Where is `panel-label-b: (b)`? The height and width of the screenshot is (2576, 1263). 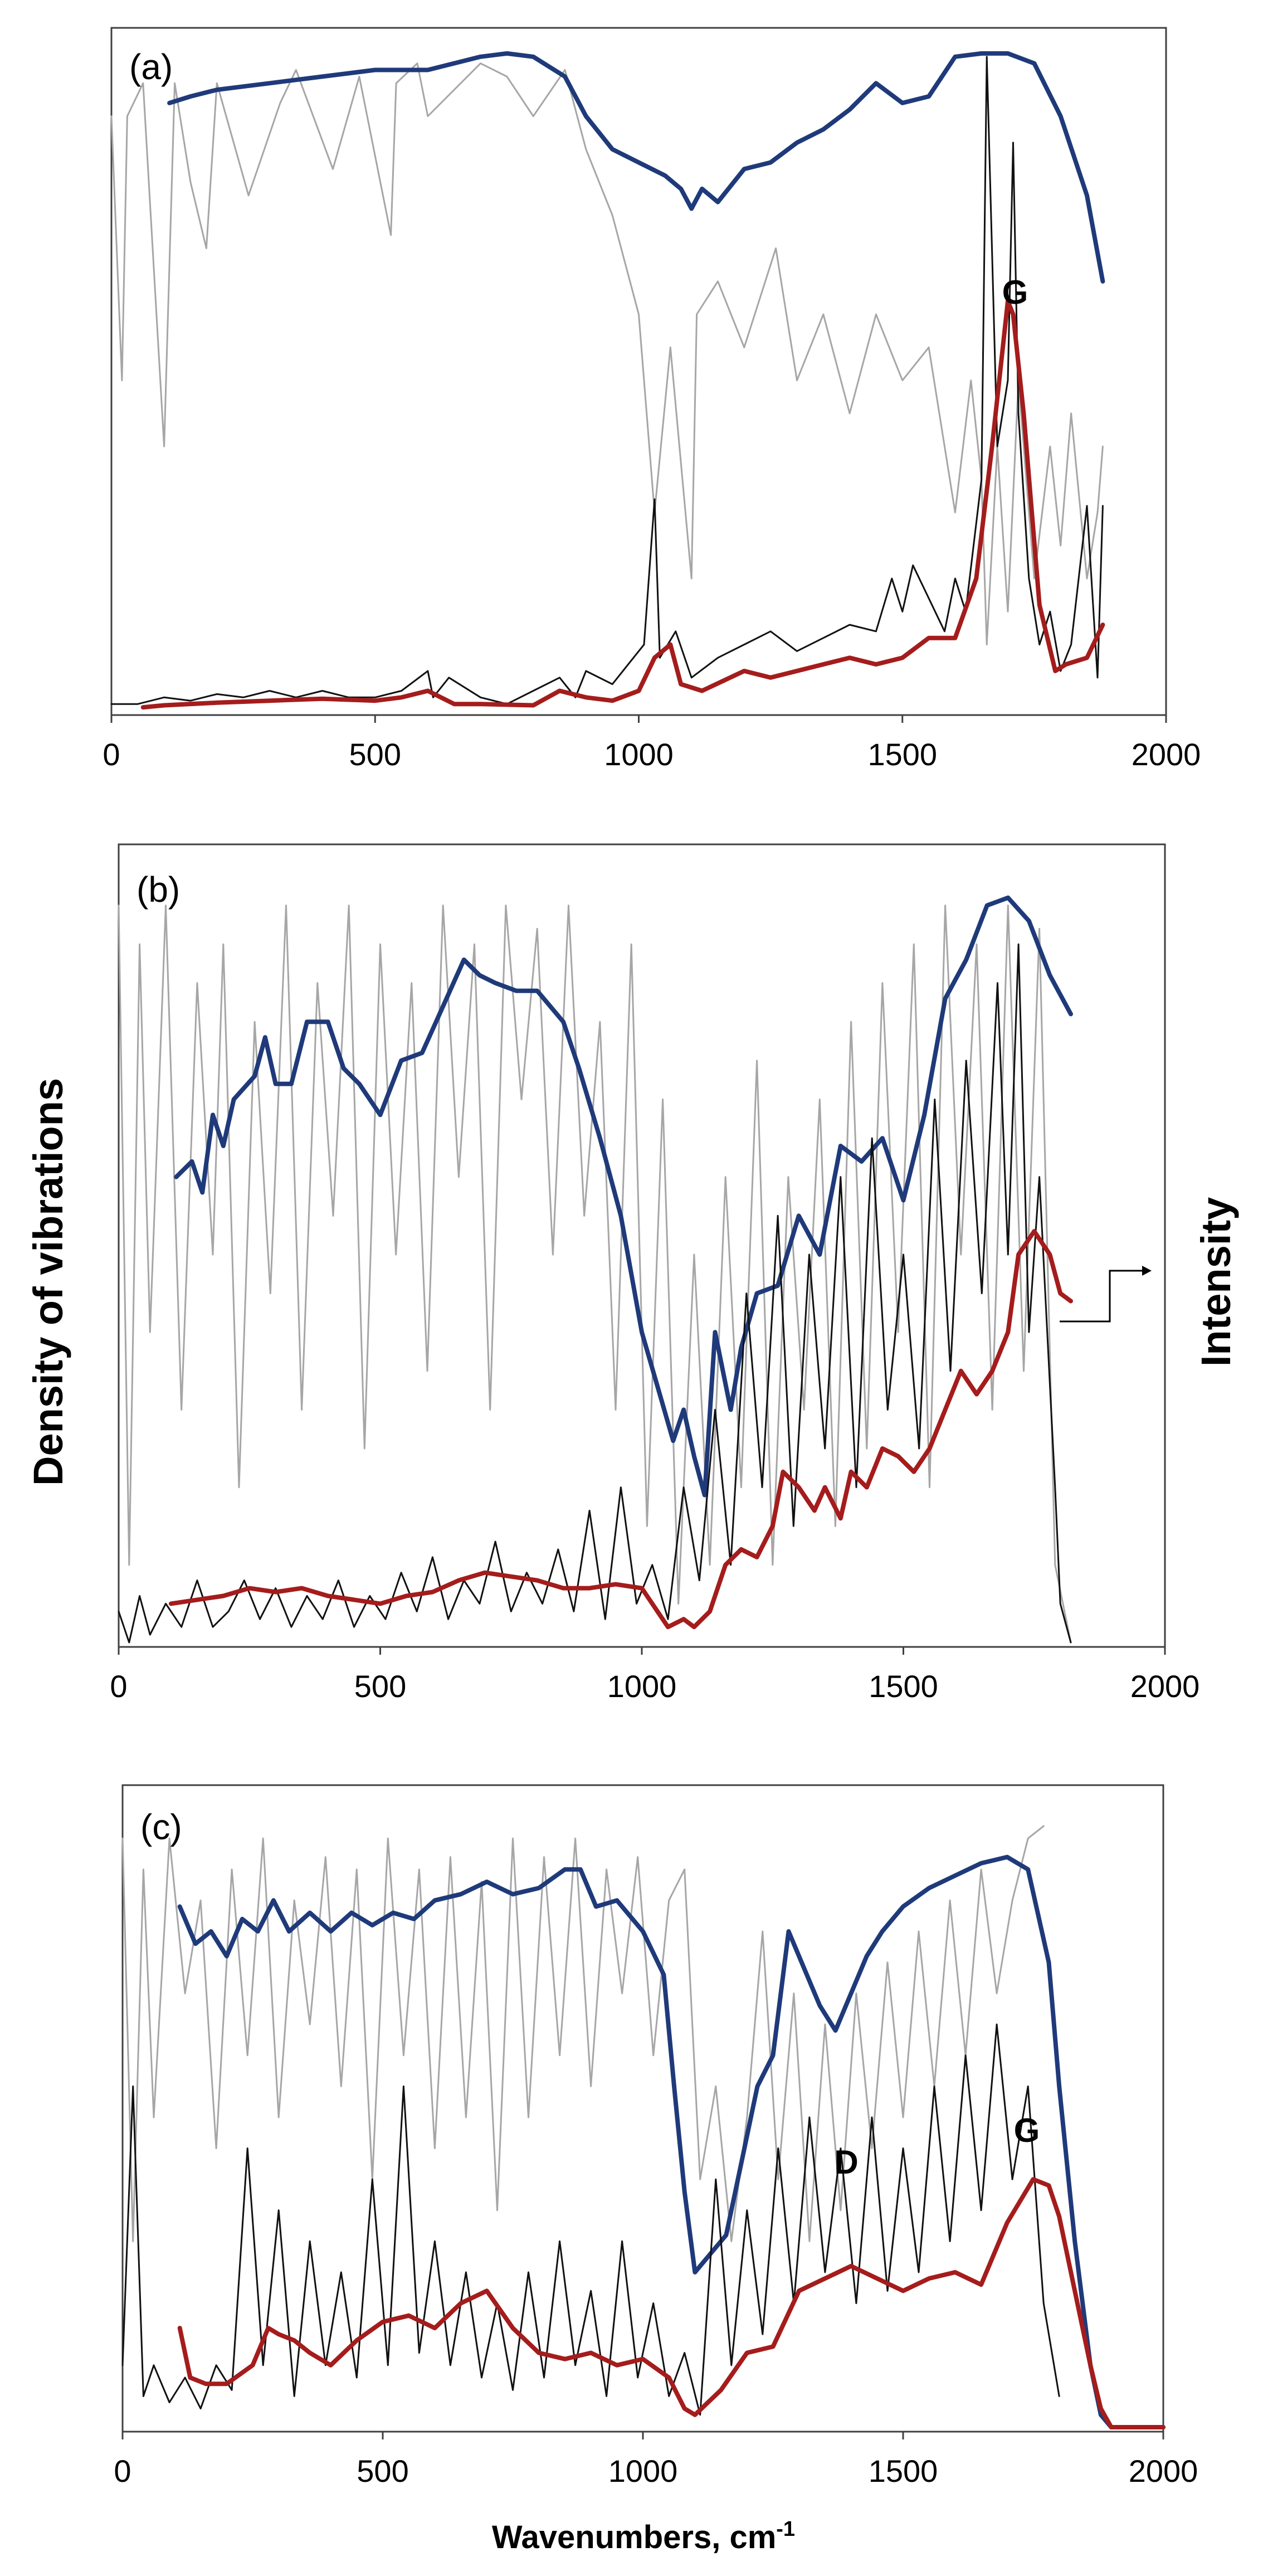
panel-label-b: (b) is located at coordinates (158, 889).